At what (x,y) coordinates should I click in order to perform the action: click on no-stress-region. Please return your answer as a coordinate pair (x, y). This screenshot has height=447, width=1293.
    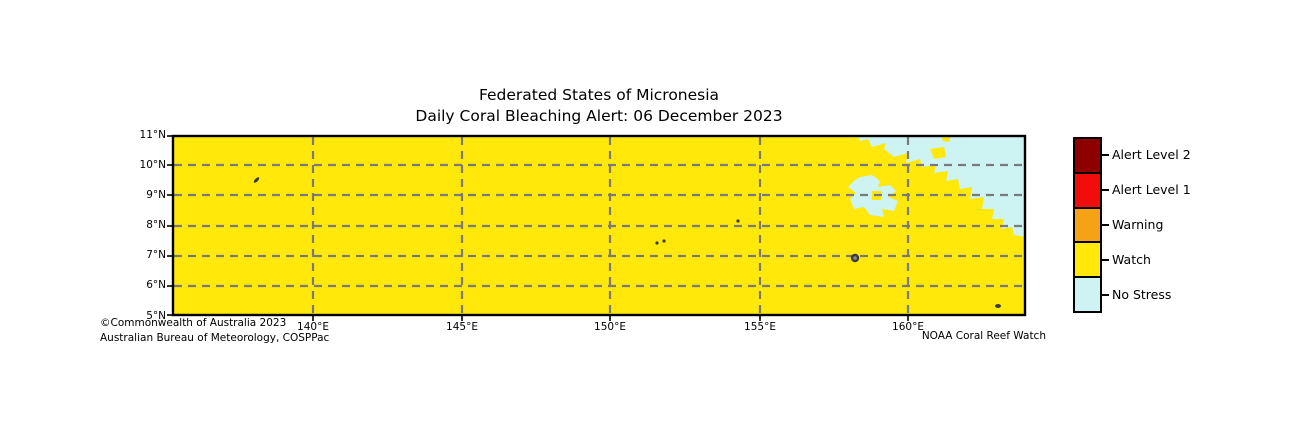
    Looking at the image, I should click on (941, 186).